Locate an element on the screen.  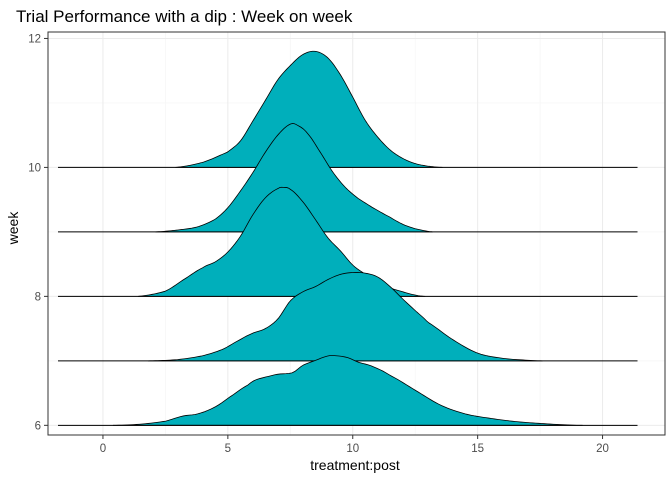
y-tick-label: 8 is located at coordinates (38, 297).